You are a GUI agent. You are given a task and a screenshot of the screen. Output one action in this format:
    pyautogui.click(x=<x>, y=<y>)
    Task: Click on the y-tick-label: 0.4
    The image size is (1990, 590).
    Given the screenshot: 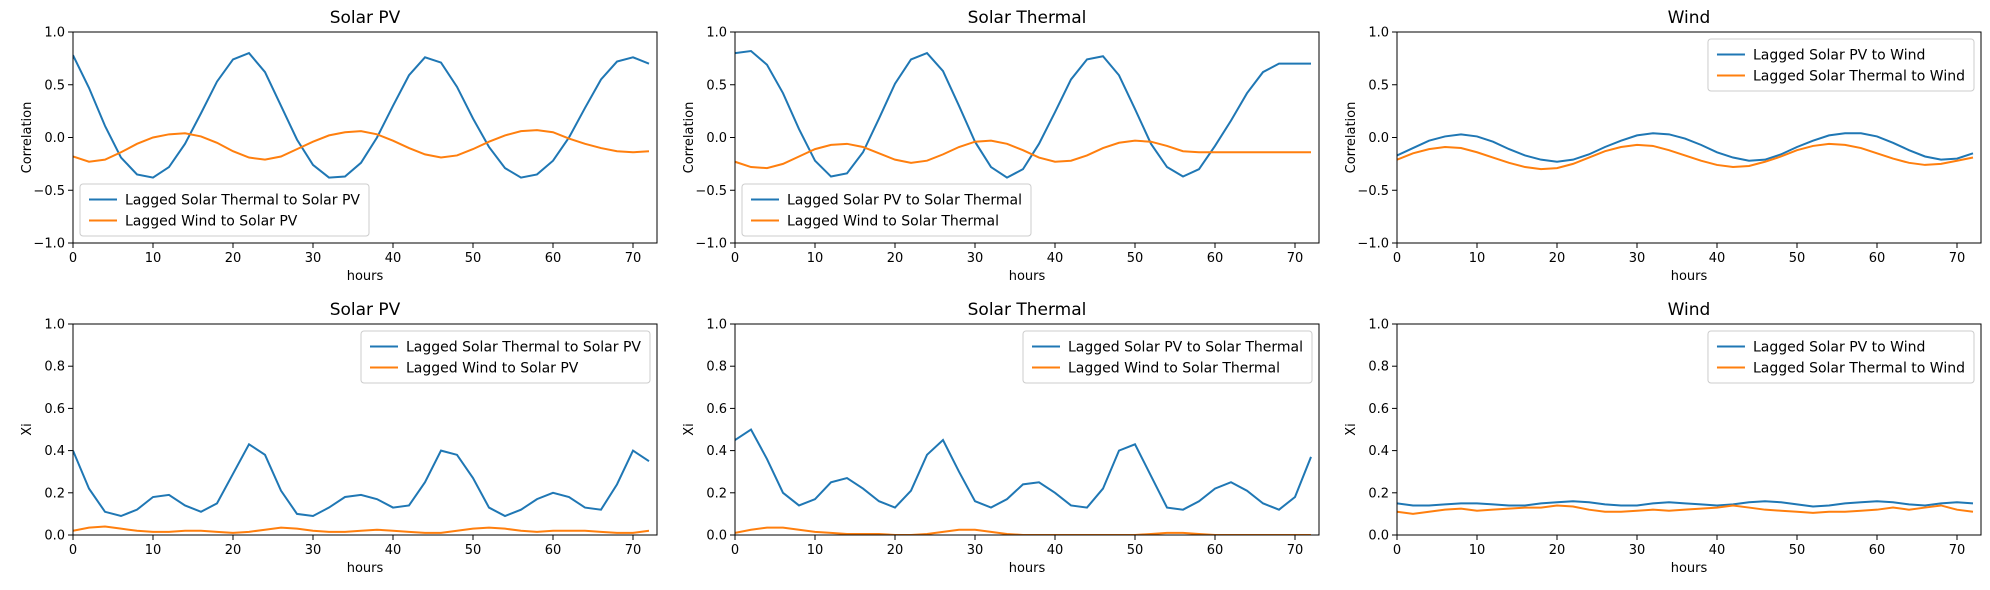 What is the action you would take?
    pyautogui.click(x=716, y=451)
    